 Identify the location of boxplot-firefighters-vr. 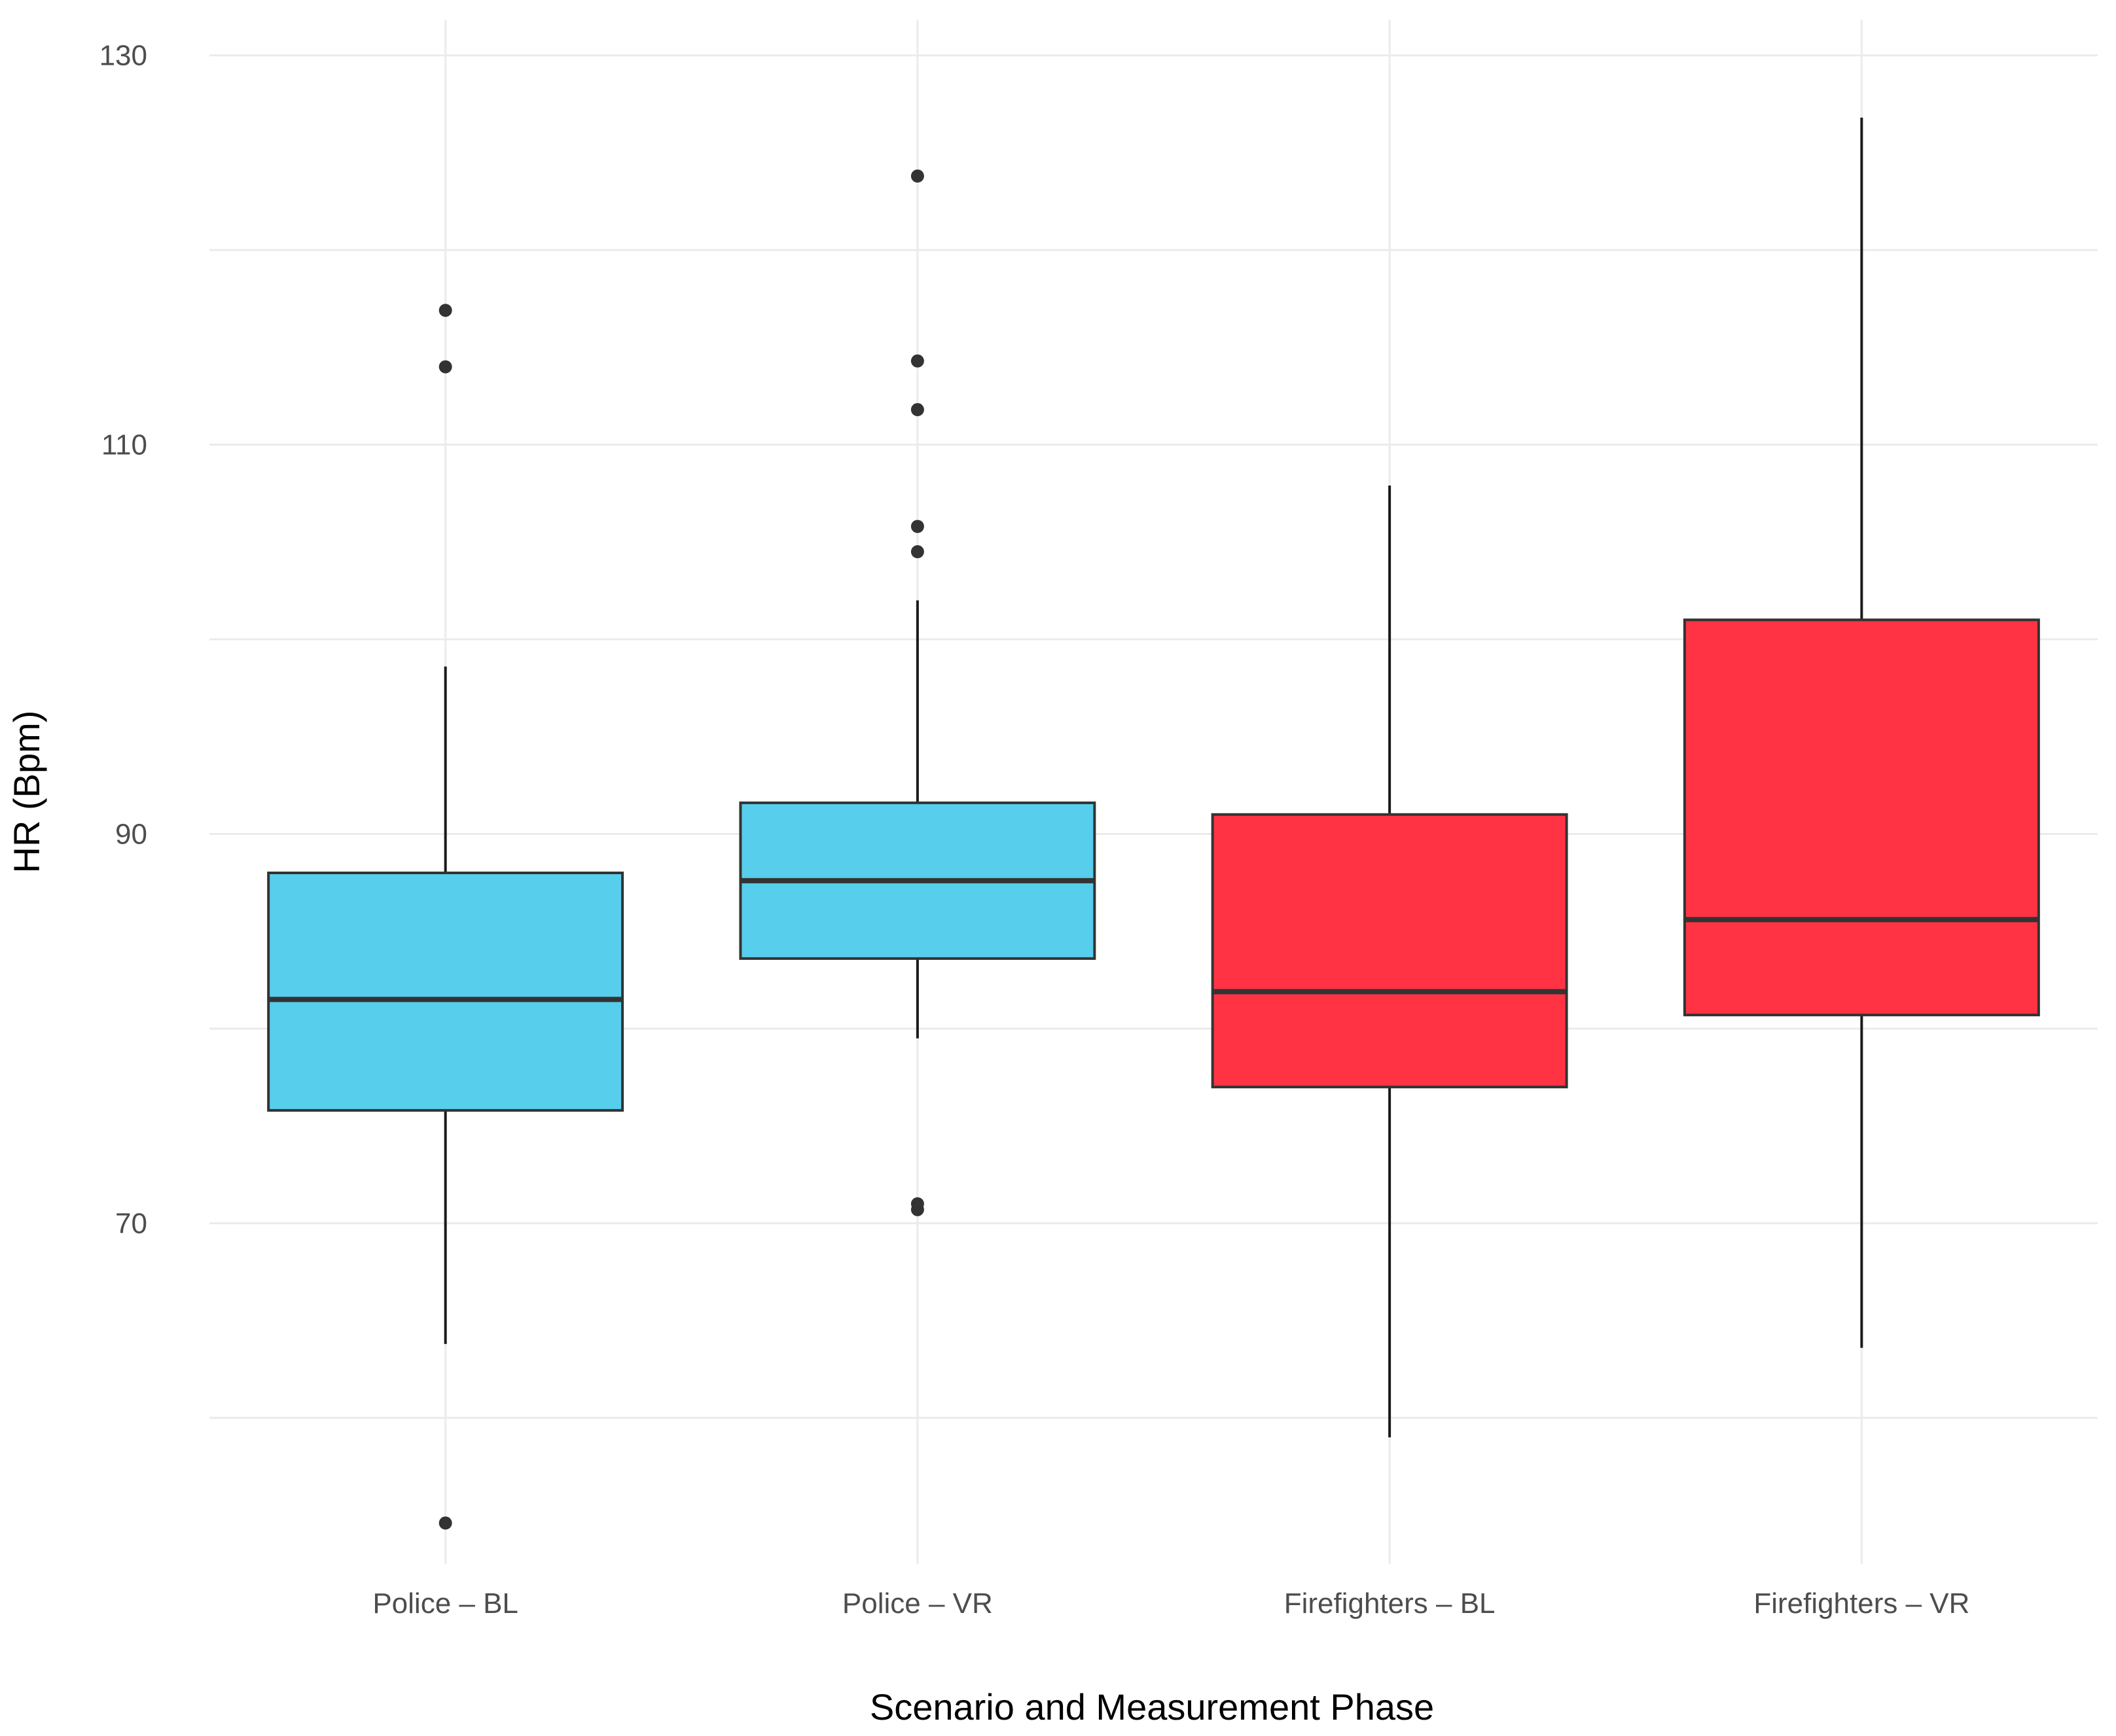
(1861, 733).